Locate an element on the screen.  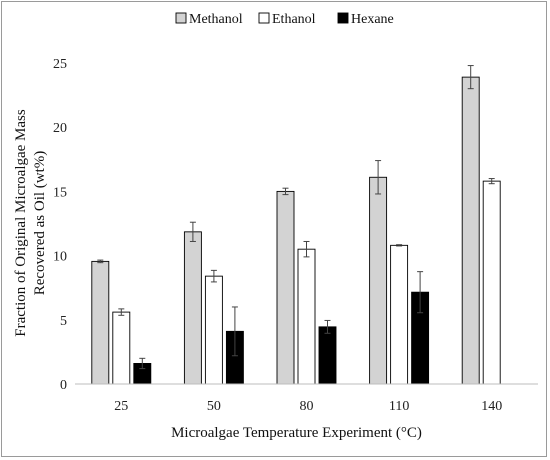
x-tick-label: 80 is located at coordinates (307, 406).